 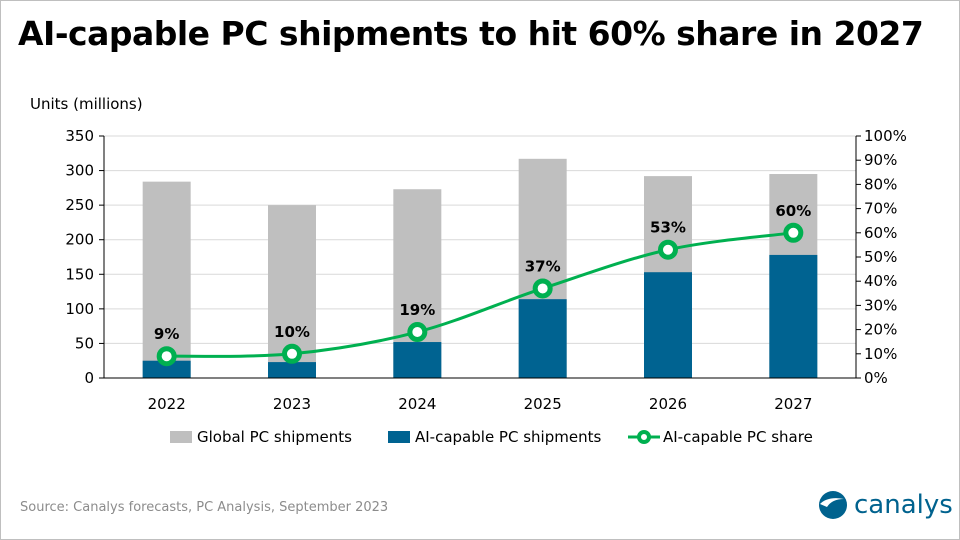 What do you see at coordinates (89, 378) in the screenshot?
I see `y-tick-label: 0` at bounding box center [89, 378].